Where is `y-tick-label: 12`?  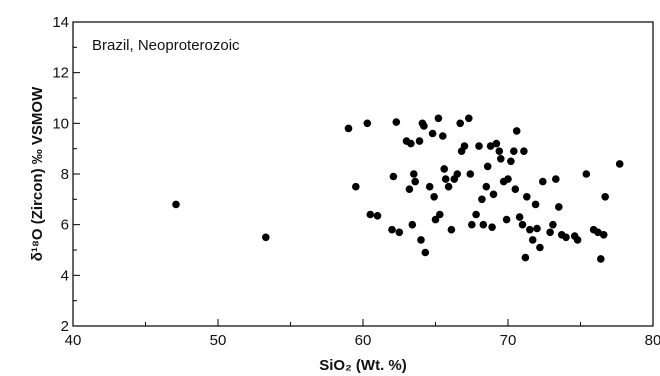 y-tick-label: 12 is located at coordinates (60, 73).